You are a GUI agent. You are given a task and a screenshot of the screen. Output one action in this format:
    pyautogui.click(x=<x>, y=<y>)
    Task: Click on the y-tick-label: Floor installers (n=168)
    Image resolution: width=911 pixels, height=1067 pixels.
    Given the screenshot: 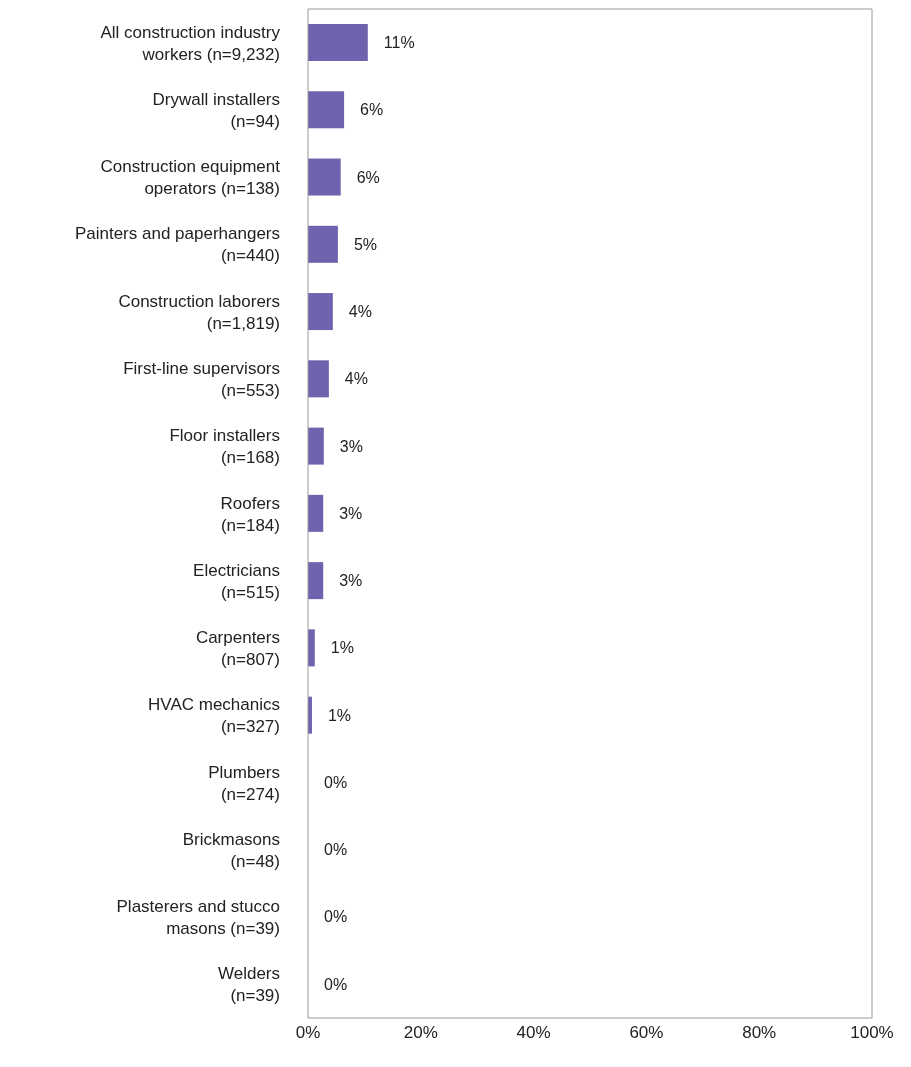 What is the action you would take?
    pyautogui.click(x=224, y=446)
    